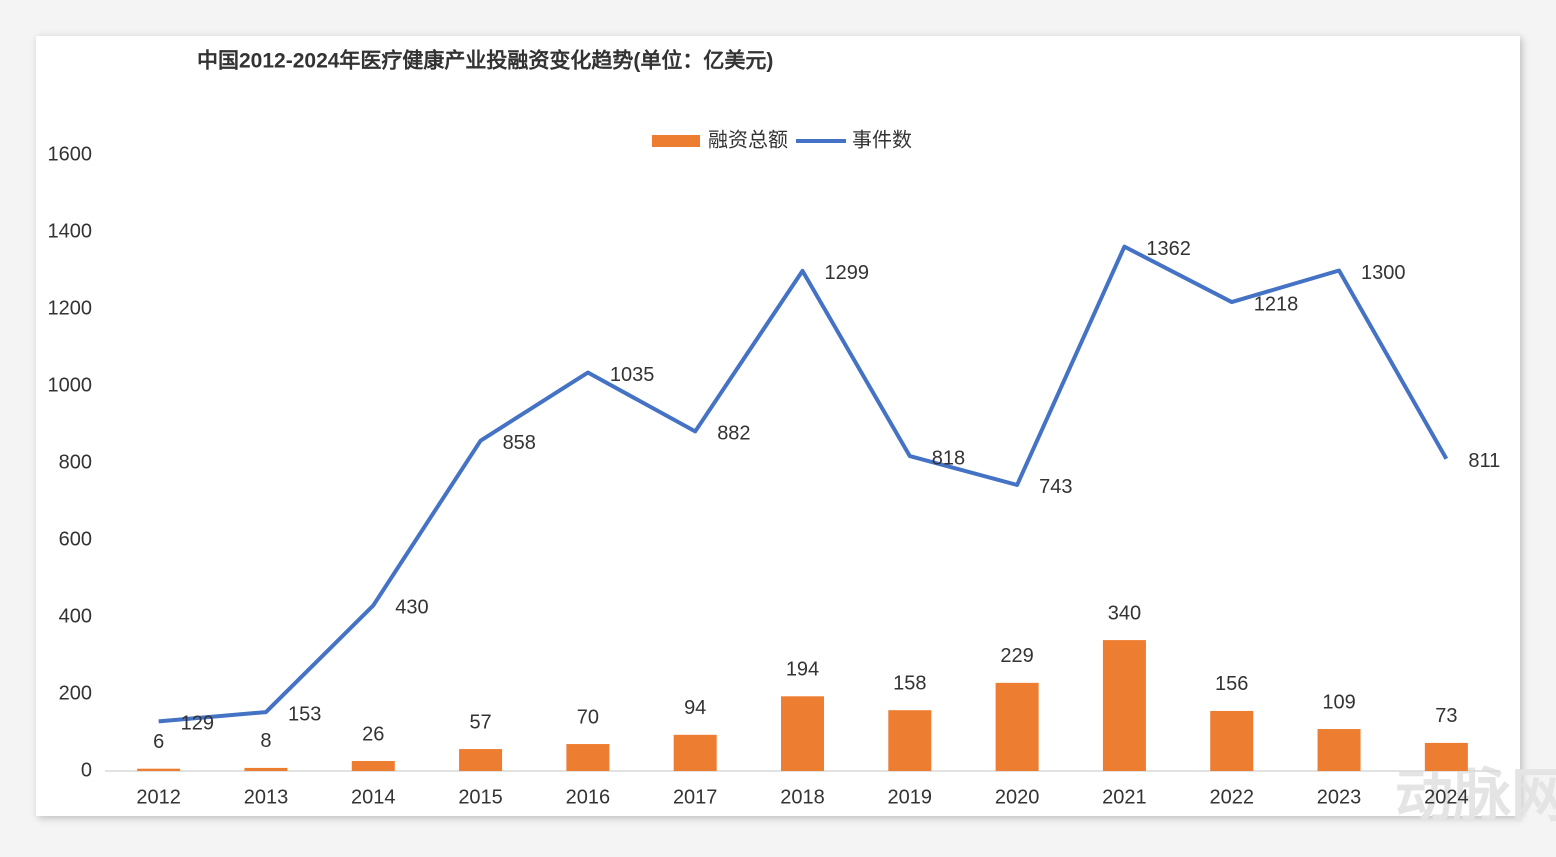 The image size is (1556, 857). I want to click on data-label: 743, so click(1055, 487).